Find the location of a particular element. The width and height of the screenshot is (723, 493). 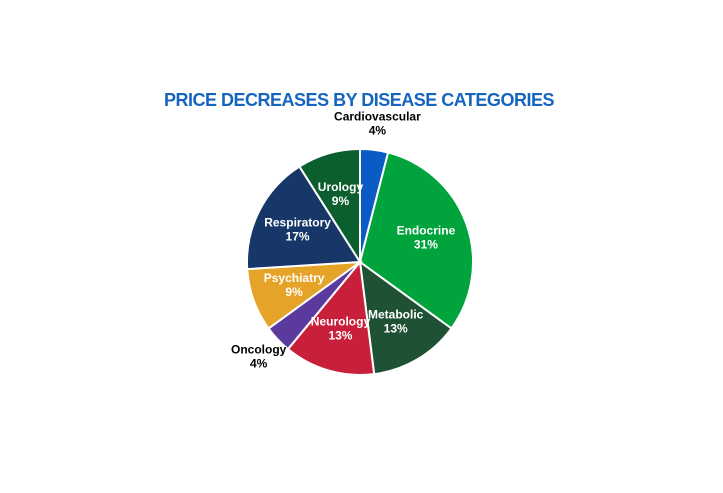

slice-label: Oncology is located at coordinates (259, 349).